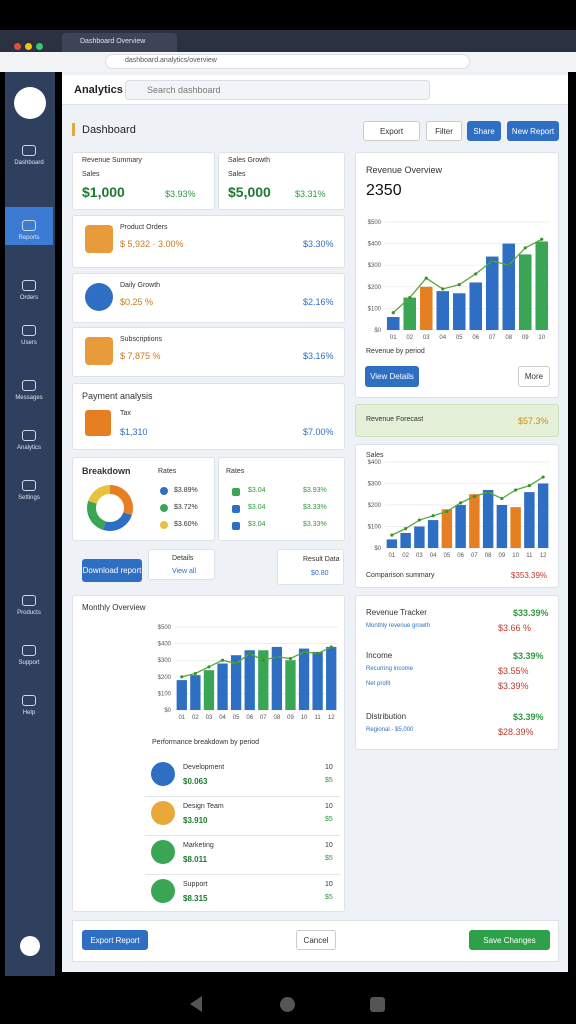  I want to click on nav-item: Dashboard, so click(29, 163).